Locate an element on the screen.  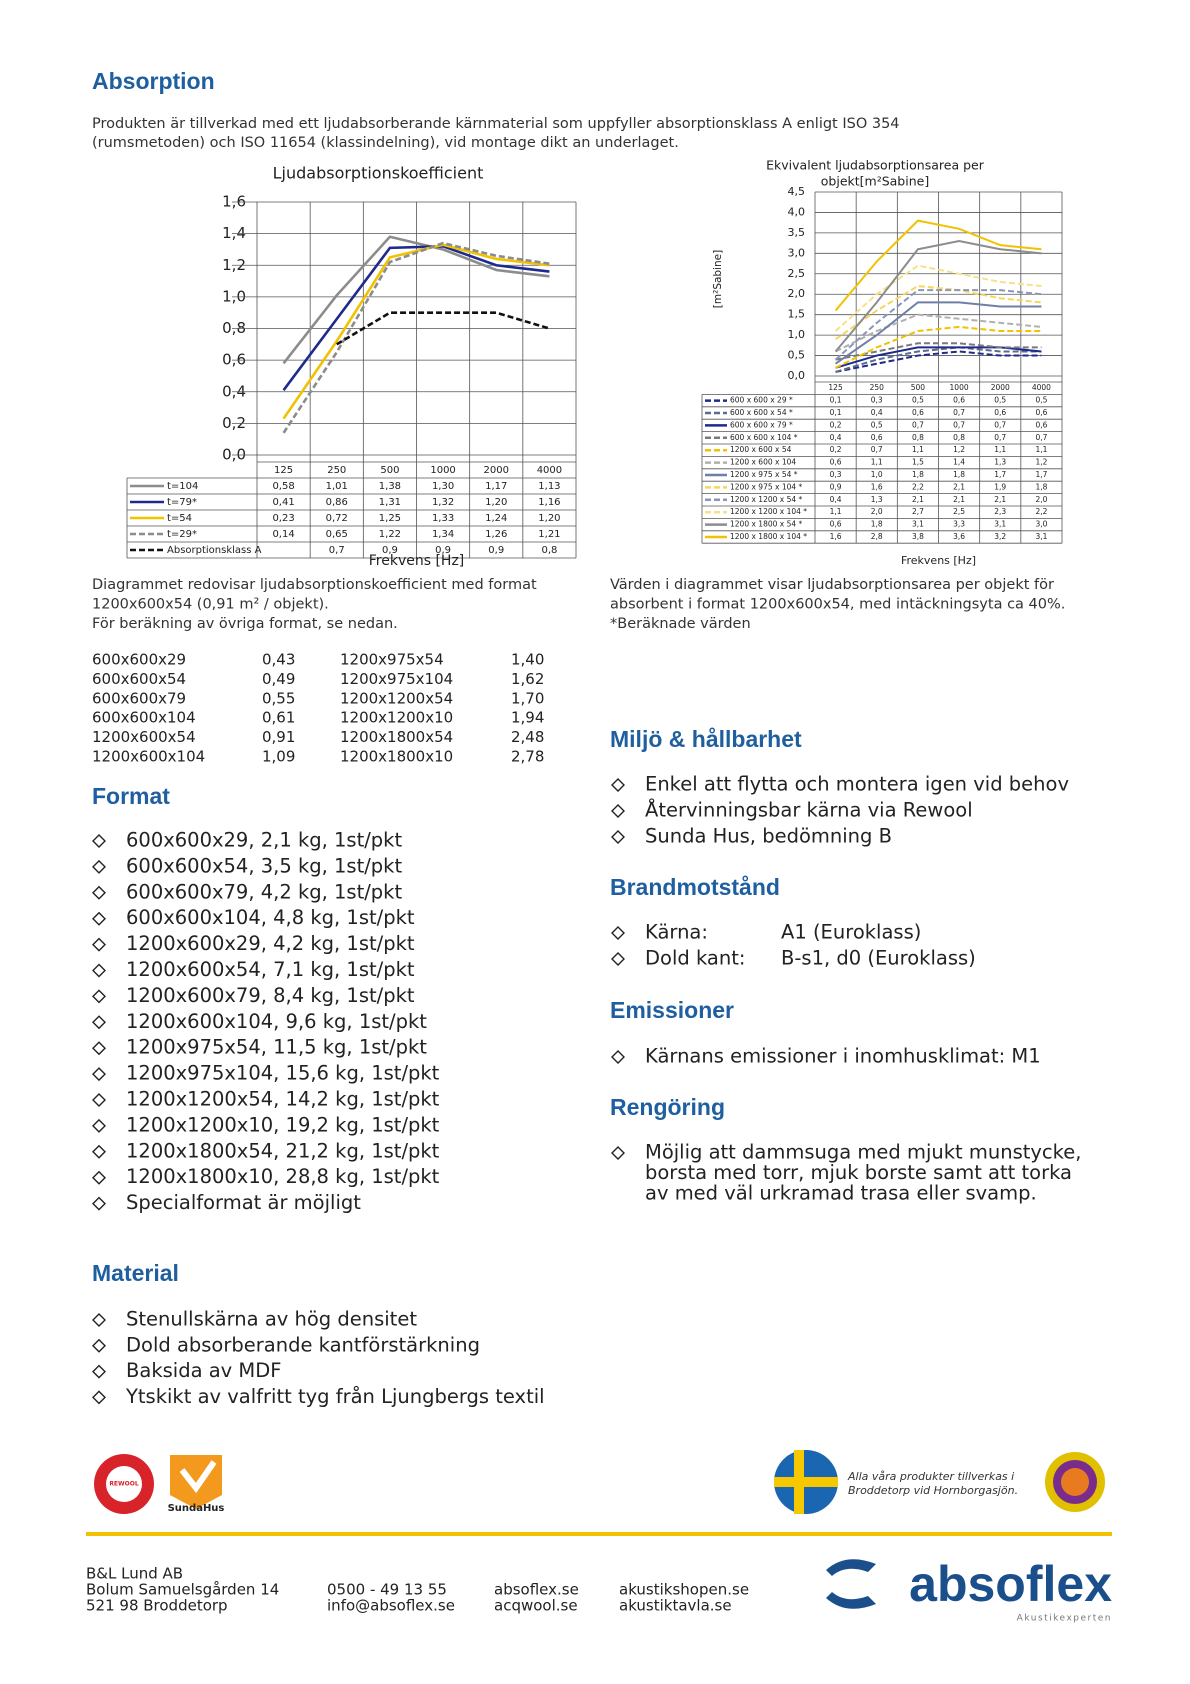
caption: 1200x600x54 (0,91 m² / objekt). is located at coordinates (210, 605).